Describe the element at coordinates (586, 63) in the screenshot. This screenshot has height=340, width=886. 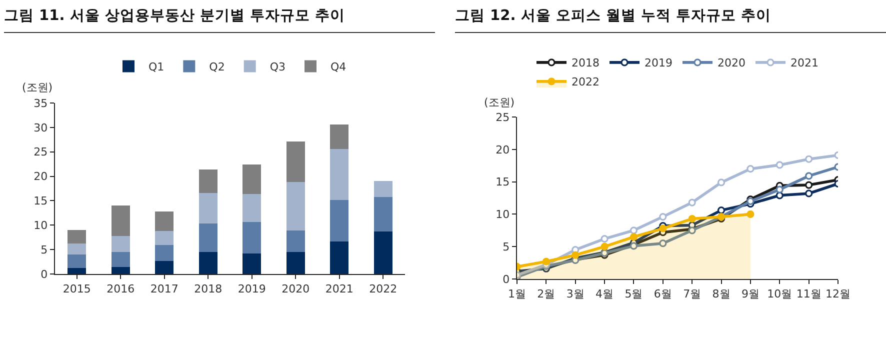
I see `legend-label: 2018` at that location.